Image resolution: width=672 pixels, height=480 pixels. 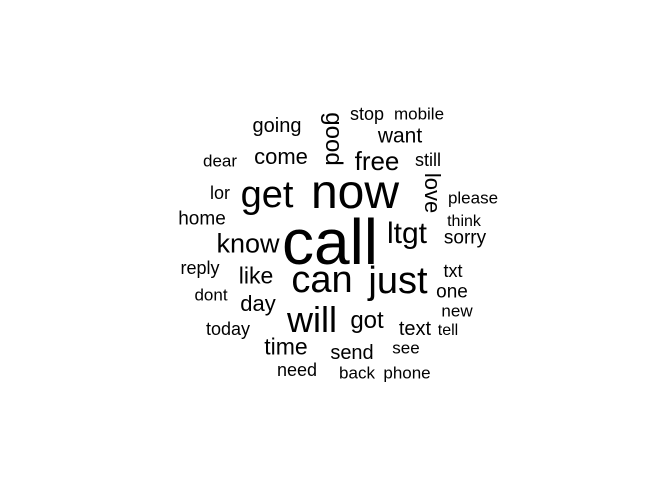 I want to click on word-need: need, so click(x=297, y=370).